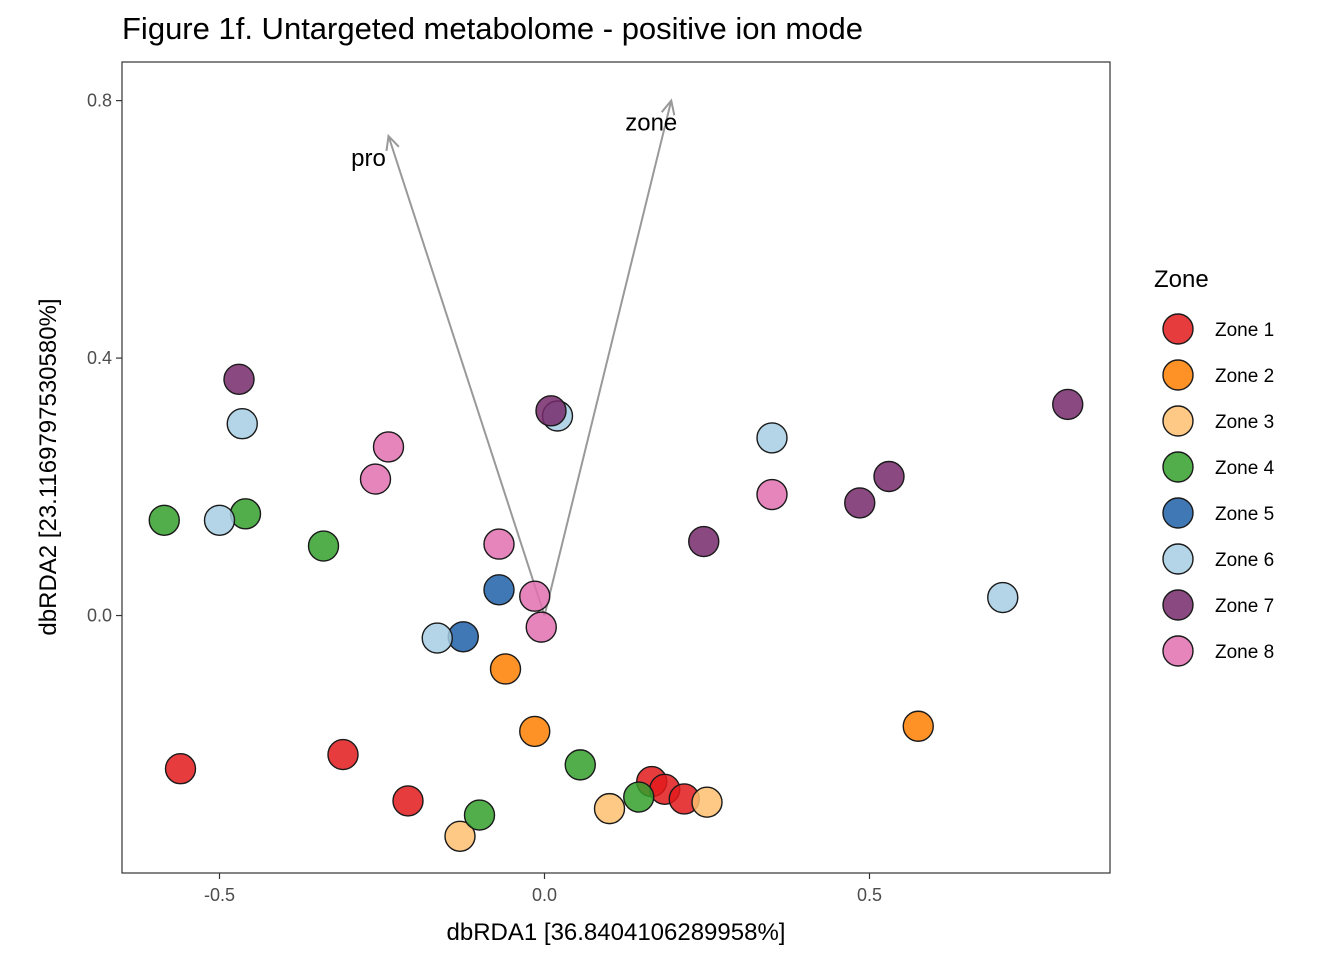  I want to click on vector-arrowhead-zone, so click(668, 107).